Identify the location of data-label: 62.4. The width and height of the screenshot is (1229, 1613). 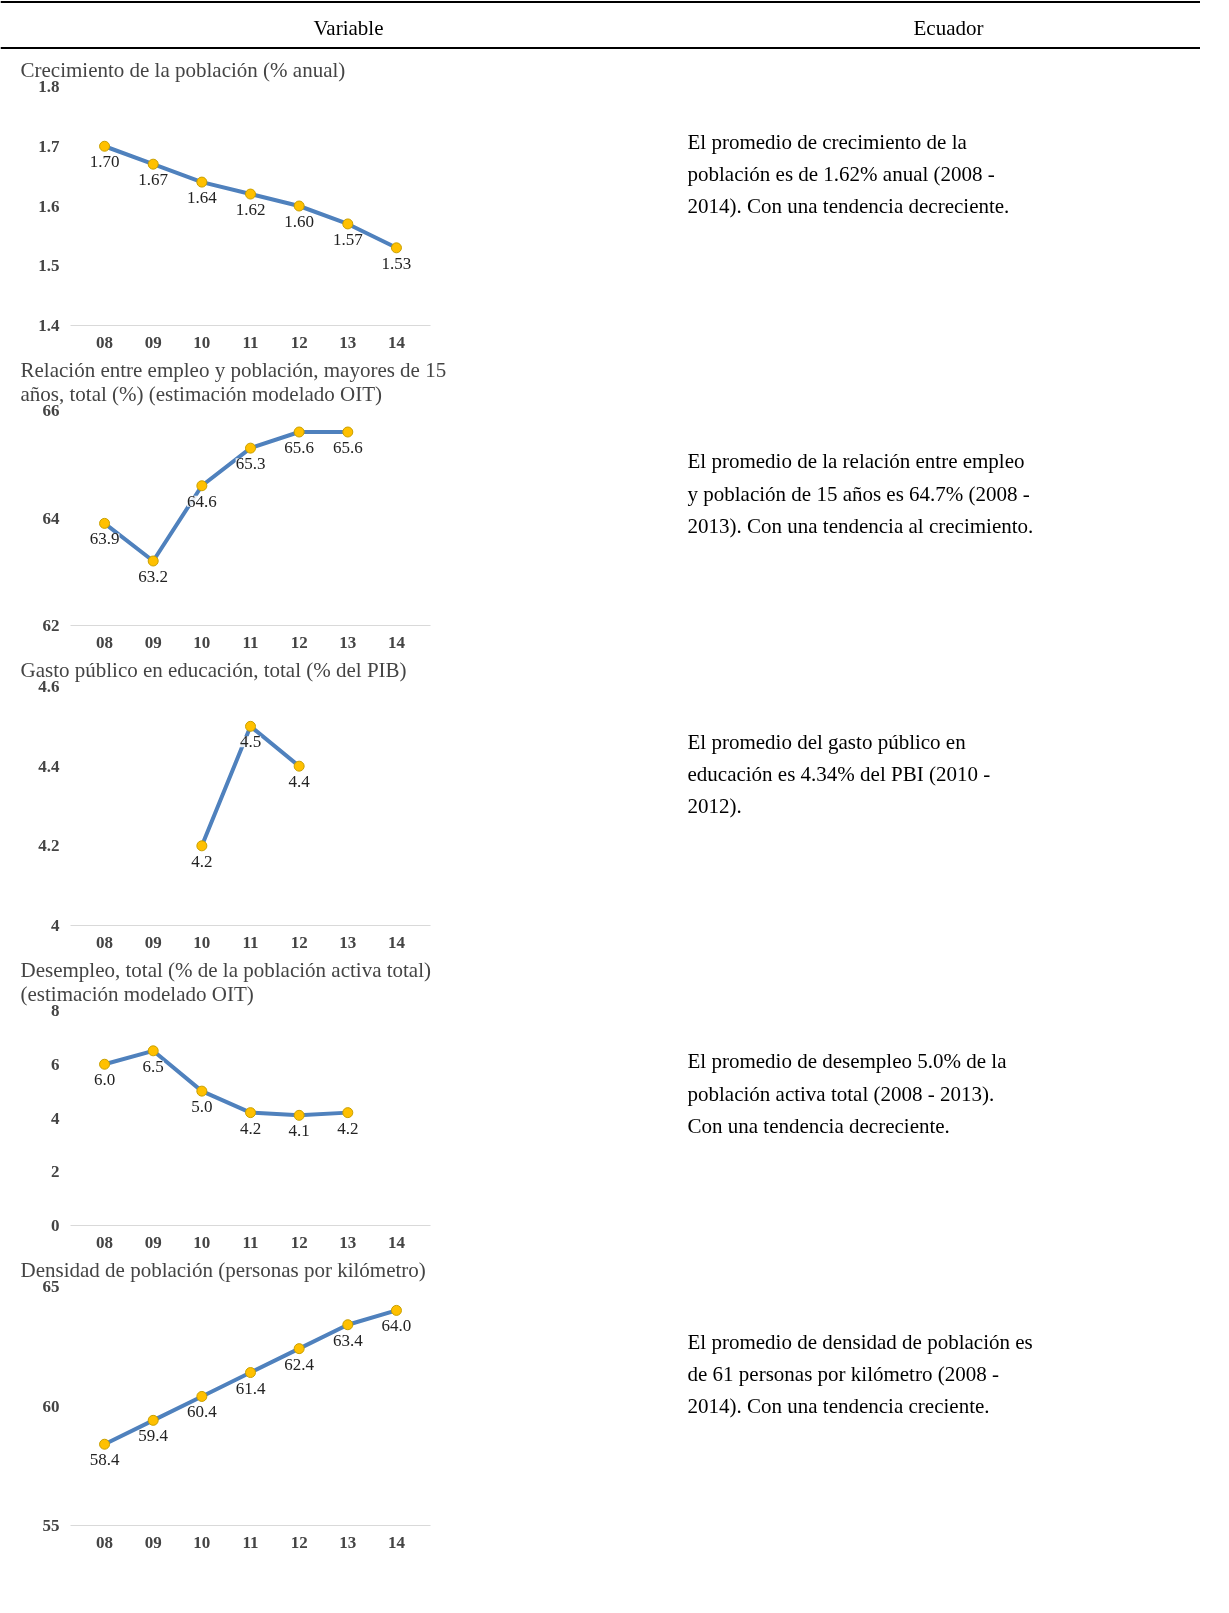
(299, 1364).